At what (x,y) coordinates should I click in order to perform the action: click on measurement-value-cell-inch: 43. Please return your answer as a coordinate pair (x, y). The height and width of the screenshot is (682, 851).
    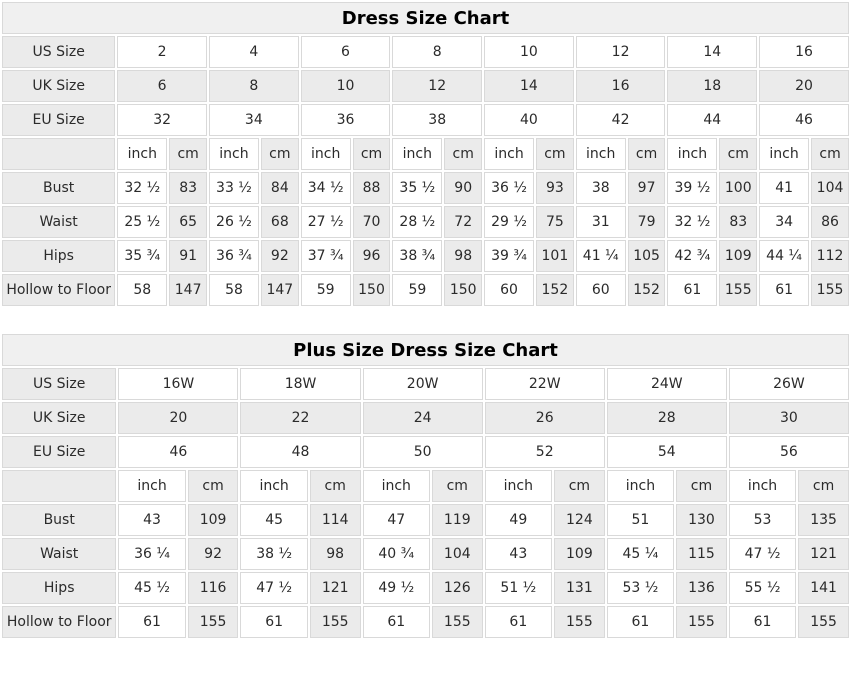
    Looking at the image, I should click on (152, 520).